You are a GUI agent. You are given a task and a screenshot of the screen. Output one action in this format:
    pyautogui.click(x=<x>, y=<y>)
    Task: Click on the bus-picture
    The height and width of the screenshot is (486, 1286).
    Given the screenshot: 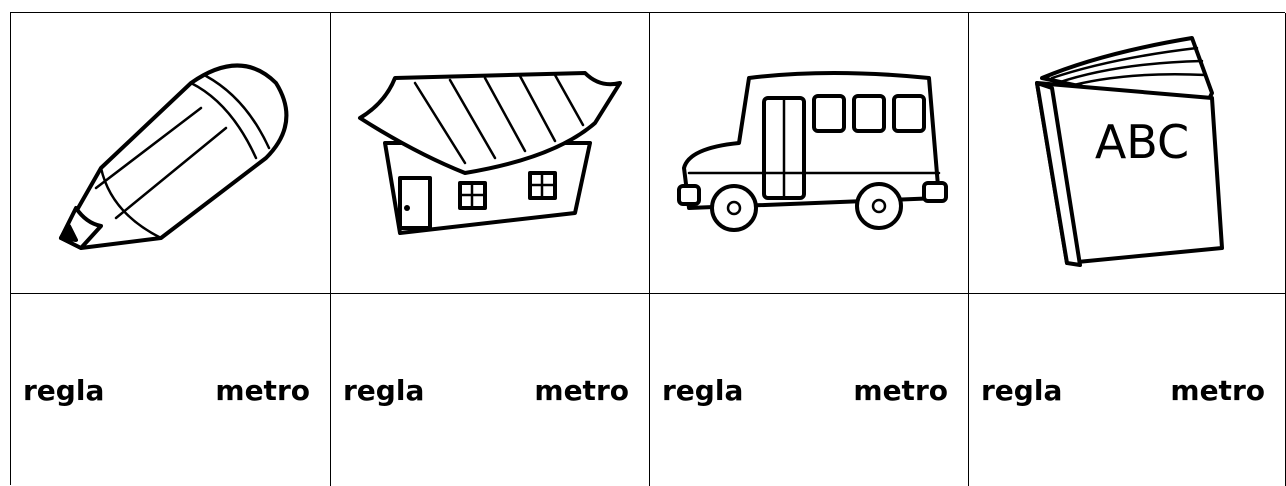 What is the action you would take?
    pyautogui.click(x=812, y=151)
    